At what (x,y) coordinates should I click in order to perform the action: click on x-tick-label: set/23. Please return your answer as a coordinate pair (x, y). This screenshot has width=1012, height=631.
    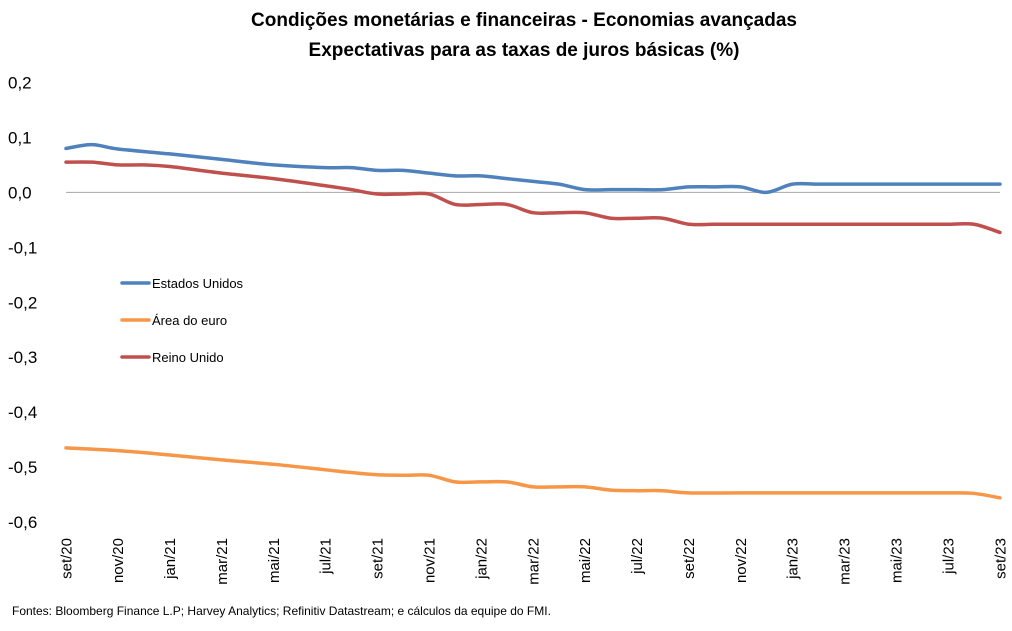
    Looking at the image, I should click on (1000, 558).